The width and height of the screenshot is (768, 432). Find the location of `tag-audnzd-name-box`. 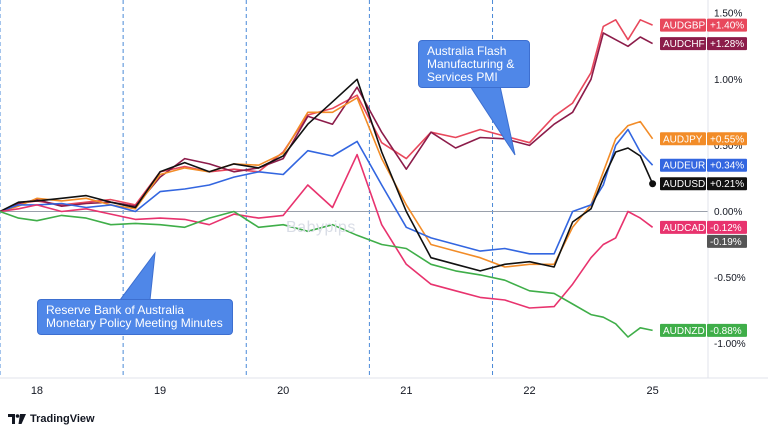

tag-audnzd-name-box is located at coordinates (683, 330).